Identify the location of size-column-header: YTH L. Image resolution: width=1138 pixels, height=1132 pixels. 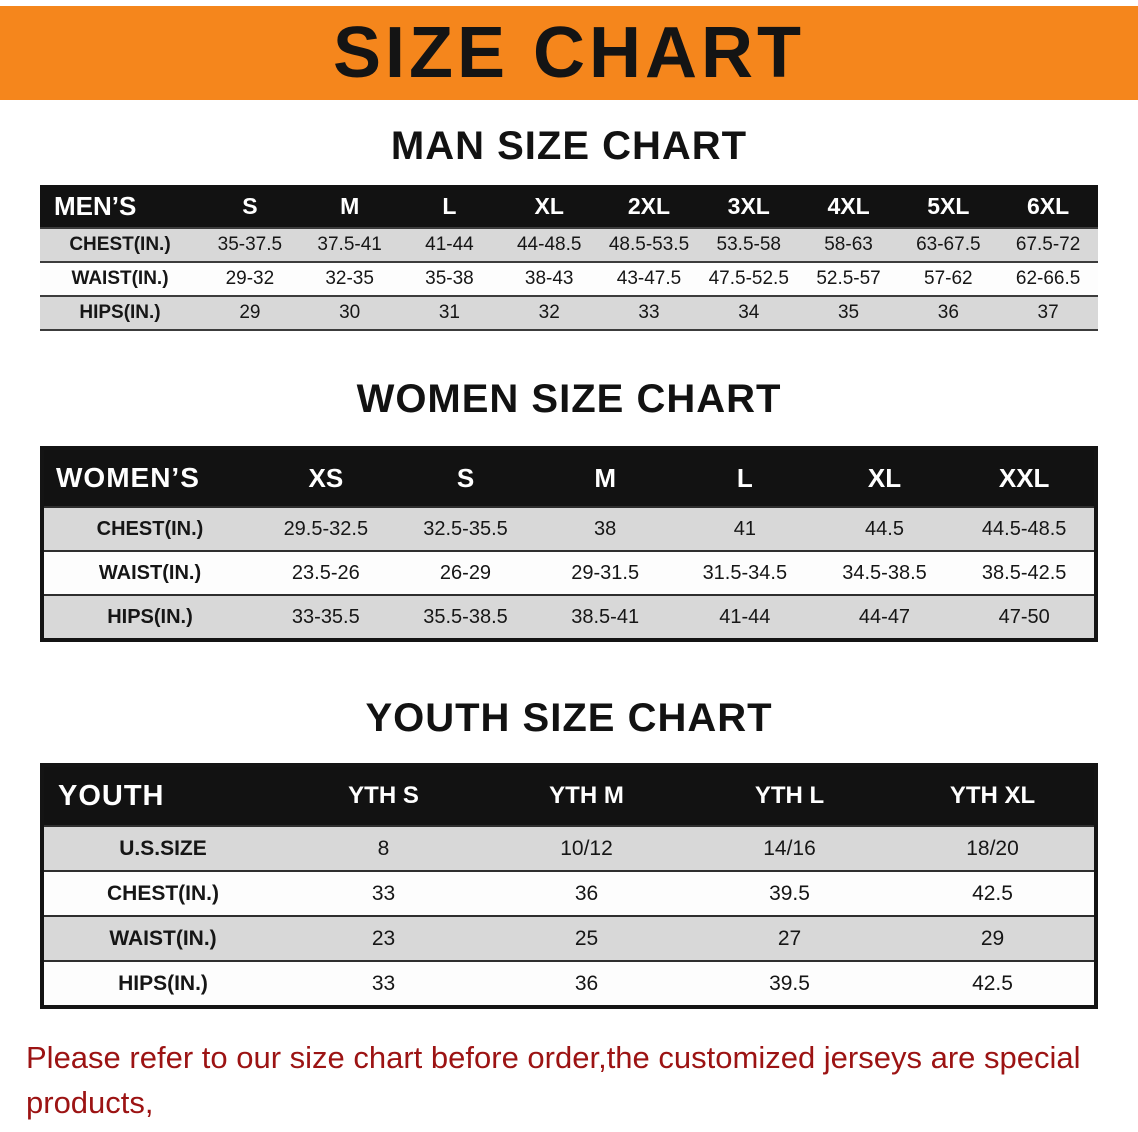
(789, 795).